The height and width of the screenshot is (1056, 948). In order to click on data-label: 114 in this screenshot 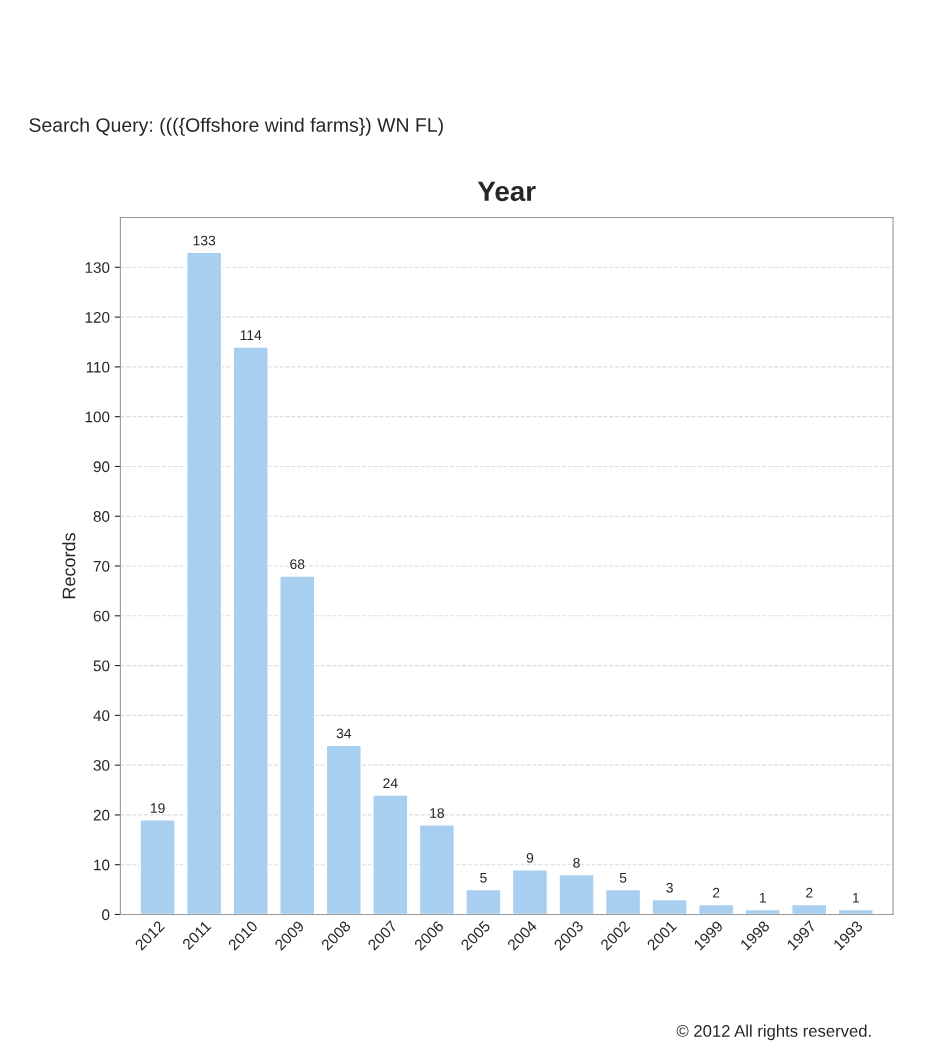, I will do `click(251, 335)`.